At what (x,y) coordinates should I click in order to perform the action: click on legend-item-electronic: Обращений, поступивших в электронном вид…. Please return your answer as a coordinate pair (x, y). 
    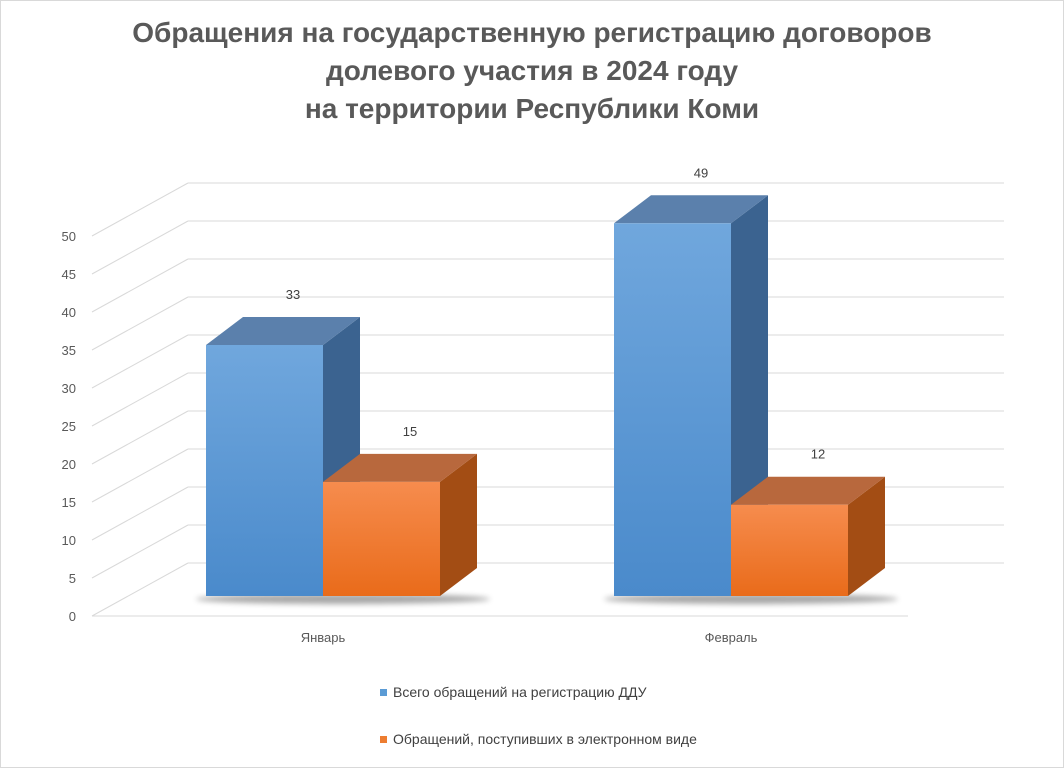
    Looking at the image, I should click on (538, 739).